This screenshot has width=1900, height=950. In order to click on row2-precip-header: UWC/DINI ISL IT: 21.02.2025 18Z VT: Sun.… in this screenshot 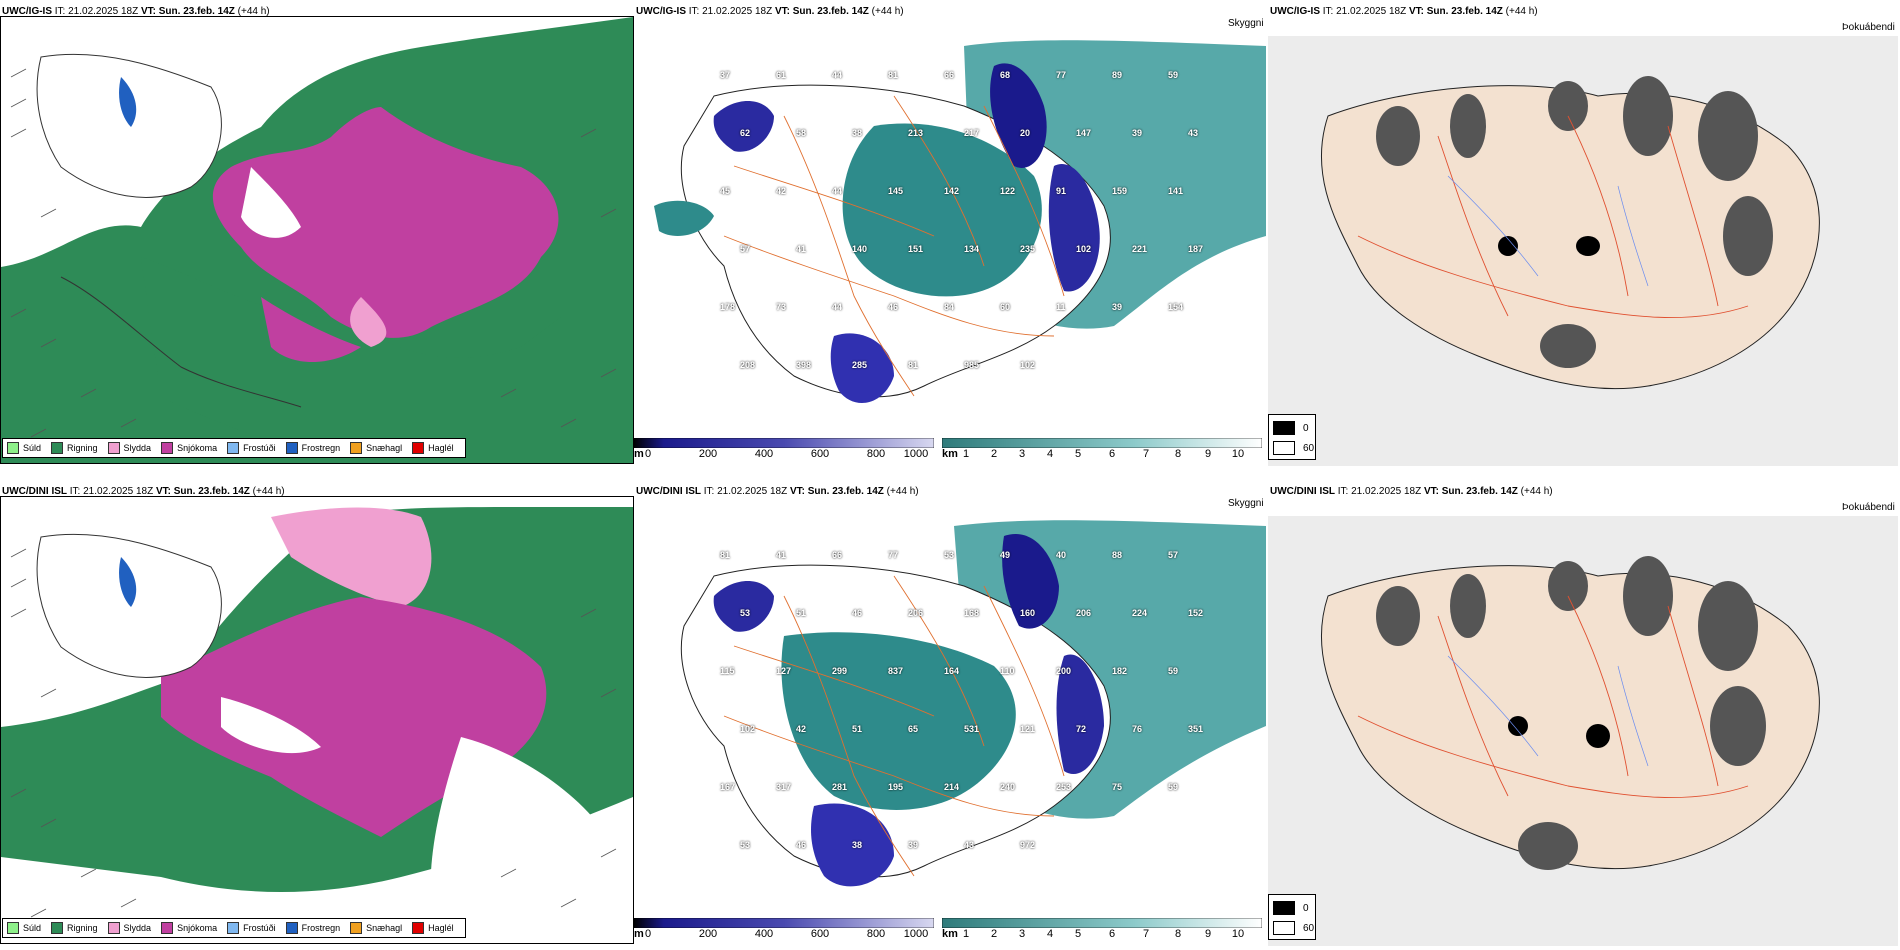, I will do `click(143, 491)`.